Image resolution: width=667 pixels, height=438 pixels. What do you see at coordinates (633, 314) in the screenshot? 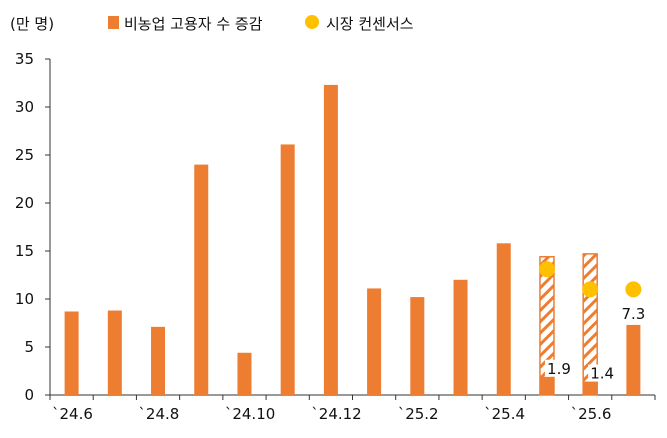
I see `data-label: 7.3` at bounding box center [633, 314].